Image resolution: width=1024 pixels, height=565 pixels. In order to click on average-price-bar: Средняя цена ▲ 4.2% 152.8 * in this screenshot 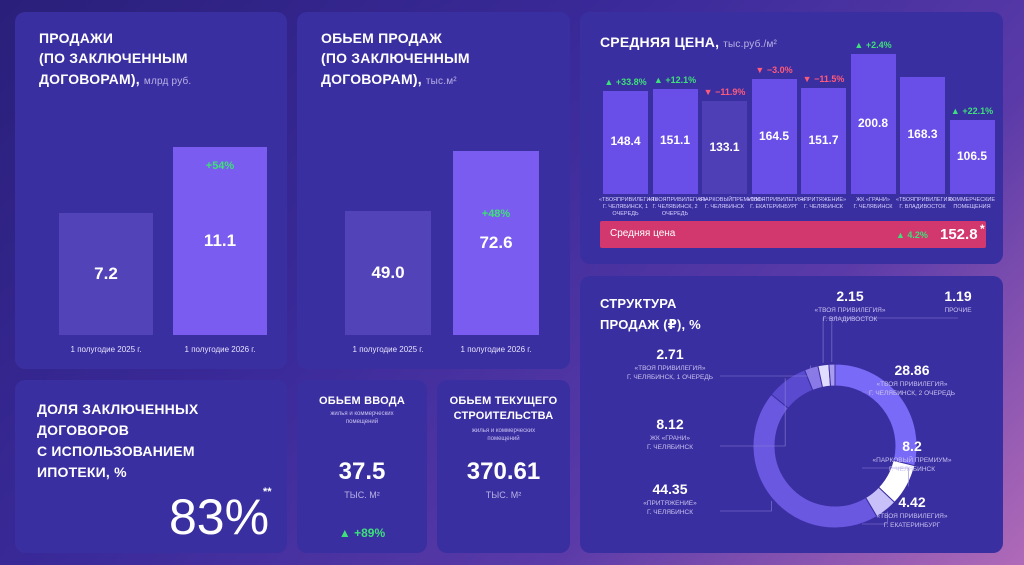, I will do `click(793, 234)`.